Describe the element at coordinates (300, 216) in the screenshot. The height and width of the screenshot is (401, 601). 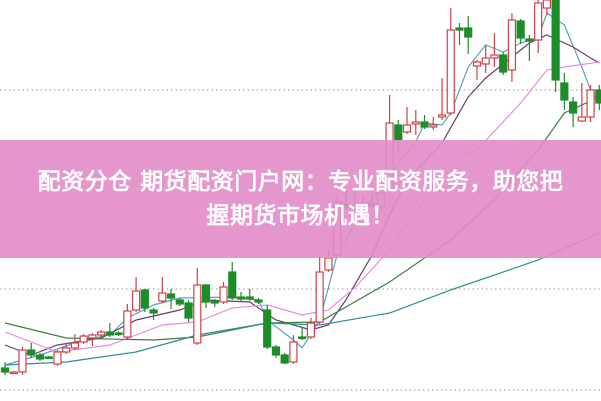
I see `banner-line-2: 握期货市场机遇！` at that location.